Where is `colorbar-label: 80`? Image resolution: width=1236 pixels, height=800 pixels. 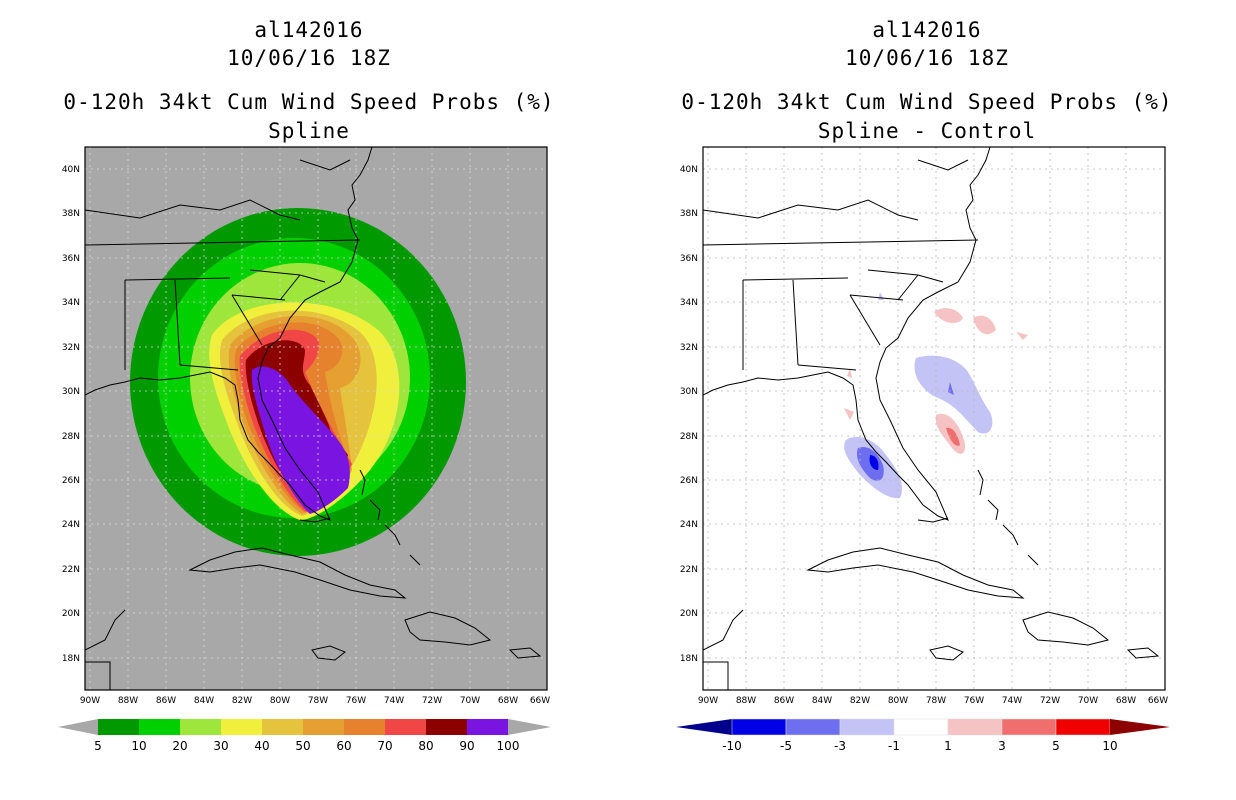 colorbar-label: 80 is located at coordinates (425, 746).